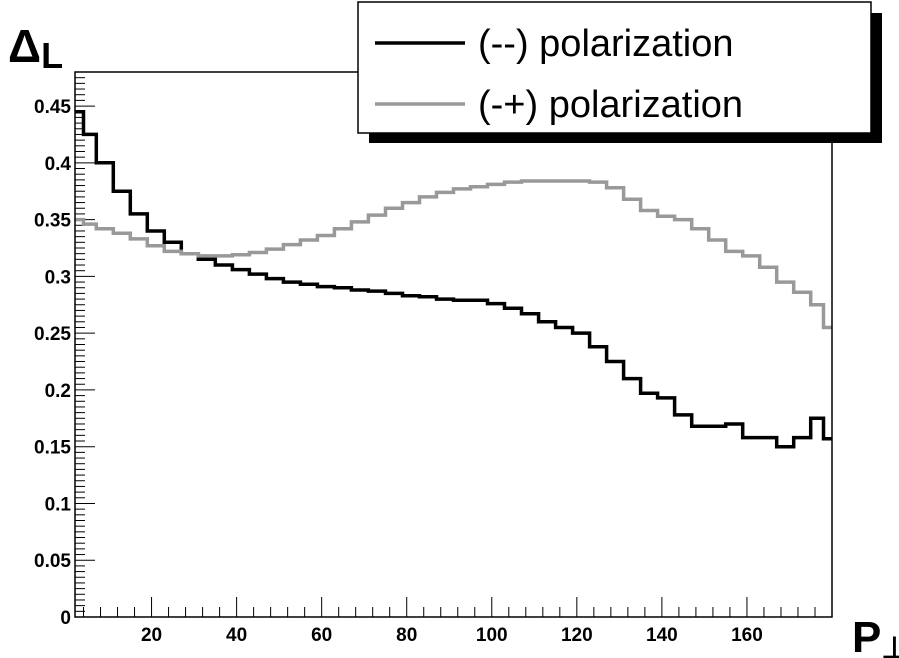 The image size is (899, 658). I want to click on y-tick-label: 0, so click(65, 618).